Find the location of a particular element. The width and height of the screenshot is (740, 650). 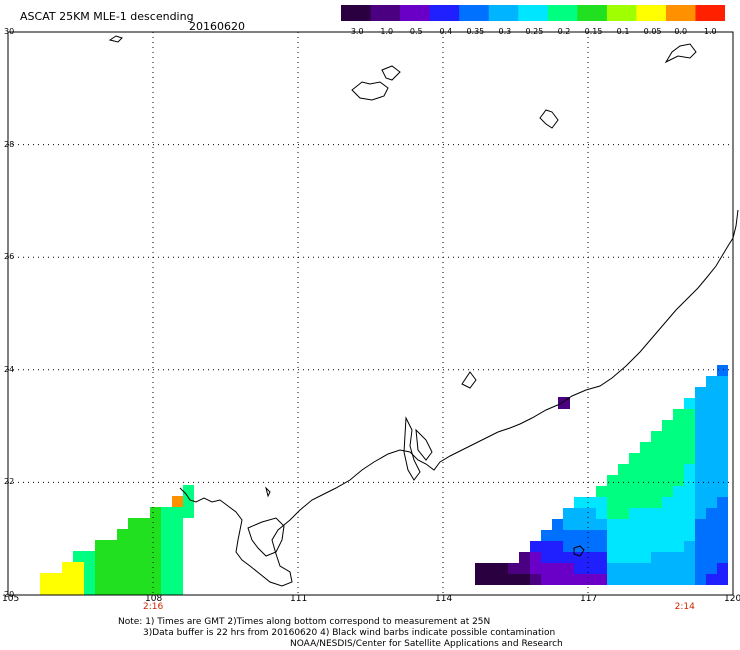

latitude-tick-label: 26 is located at coordinates (9, 257).